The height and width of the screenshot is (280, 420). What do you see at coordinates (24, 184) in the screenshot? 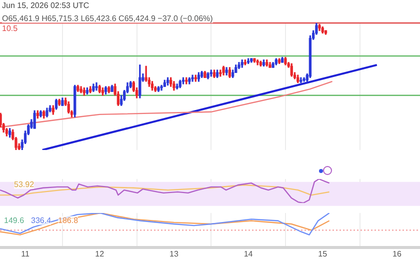
I see `annotation: 53.92` at bounding box center [24, 184].